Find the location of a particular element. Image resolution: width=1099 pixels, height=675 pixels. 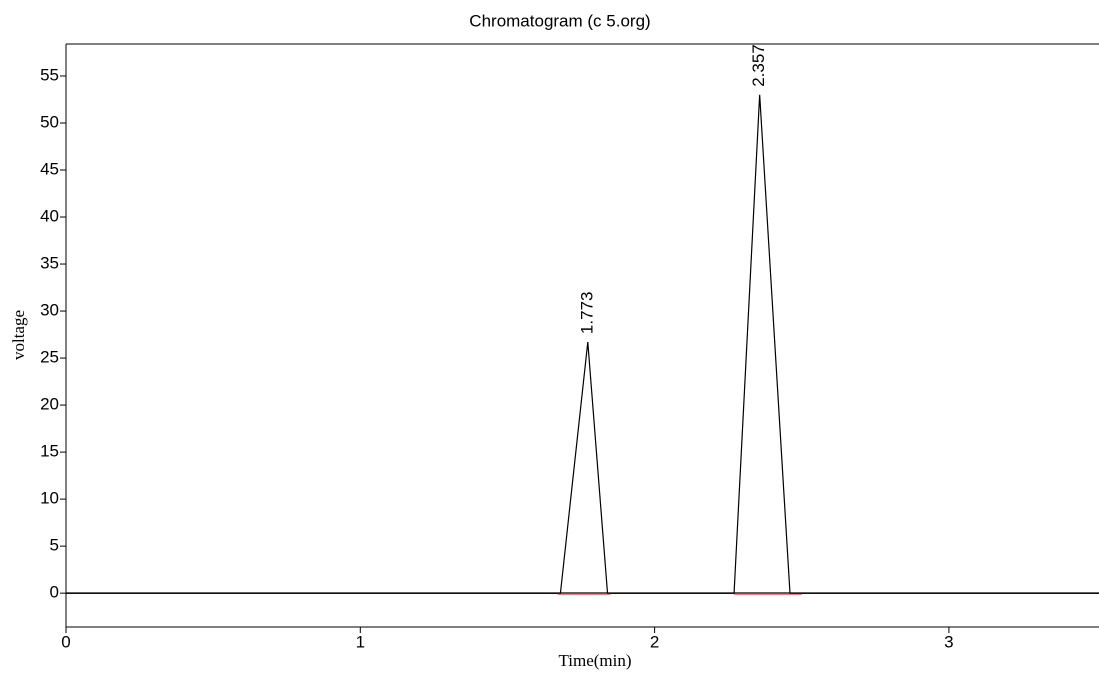

y-tick-label: 0 is located at coordinates (54, 592).